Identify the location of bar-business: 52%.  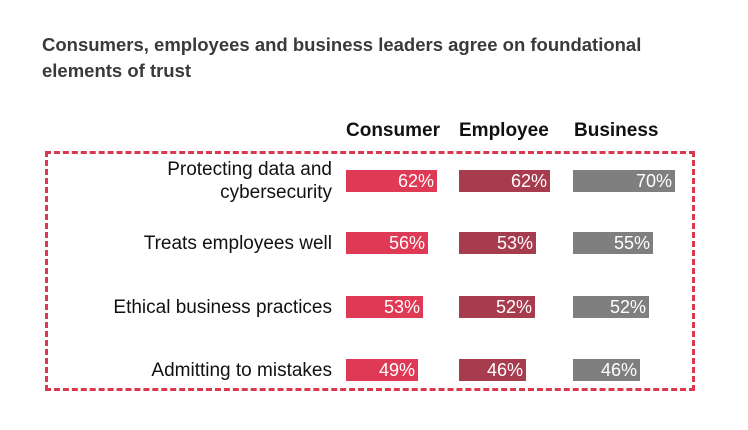
(611, 307).